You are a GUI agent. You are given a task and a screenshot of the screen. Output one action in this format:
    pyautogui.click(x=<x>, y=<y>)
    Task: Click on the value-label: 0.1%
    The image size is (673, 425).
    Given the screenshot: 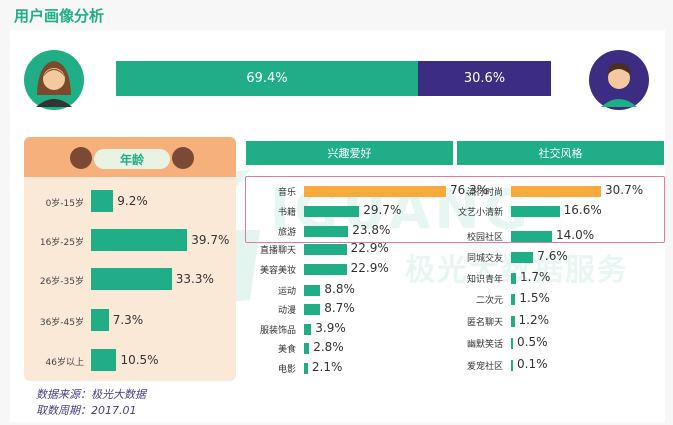 What is the action you would take?
    pyautogui.click(x=532, y=364)
    